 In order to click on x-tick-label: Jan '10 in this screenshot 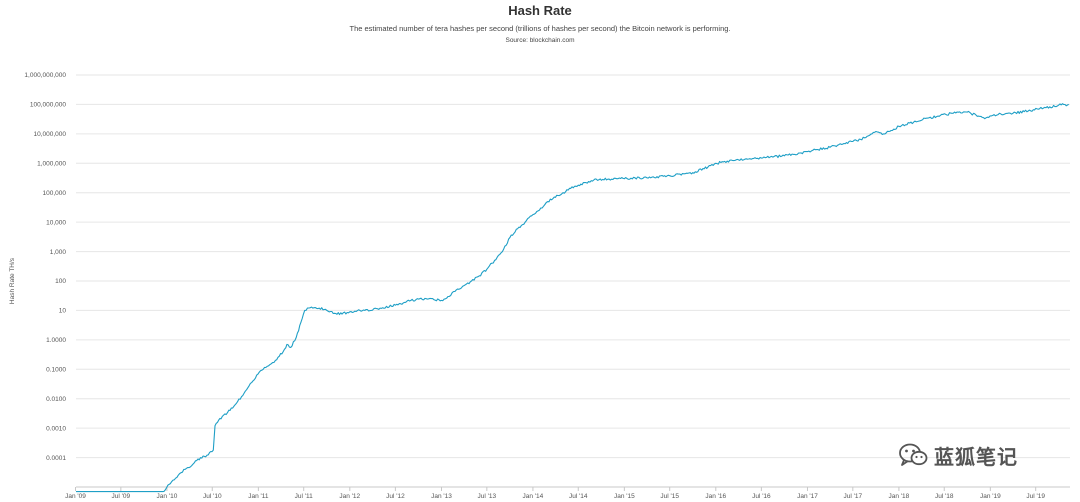, I will do `click(167, 496)`.